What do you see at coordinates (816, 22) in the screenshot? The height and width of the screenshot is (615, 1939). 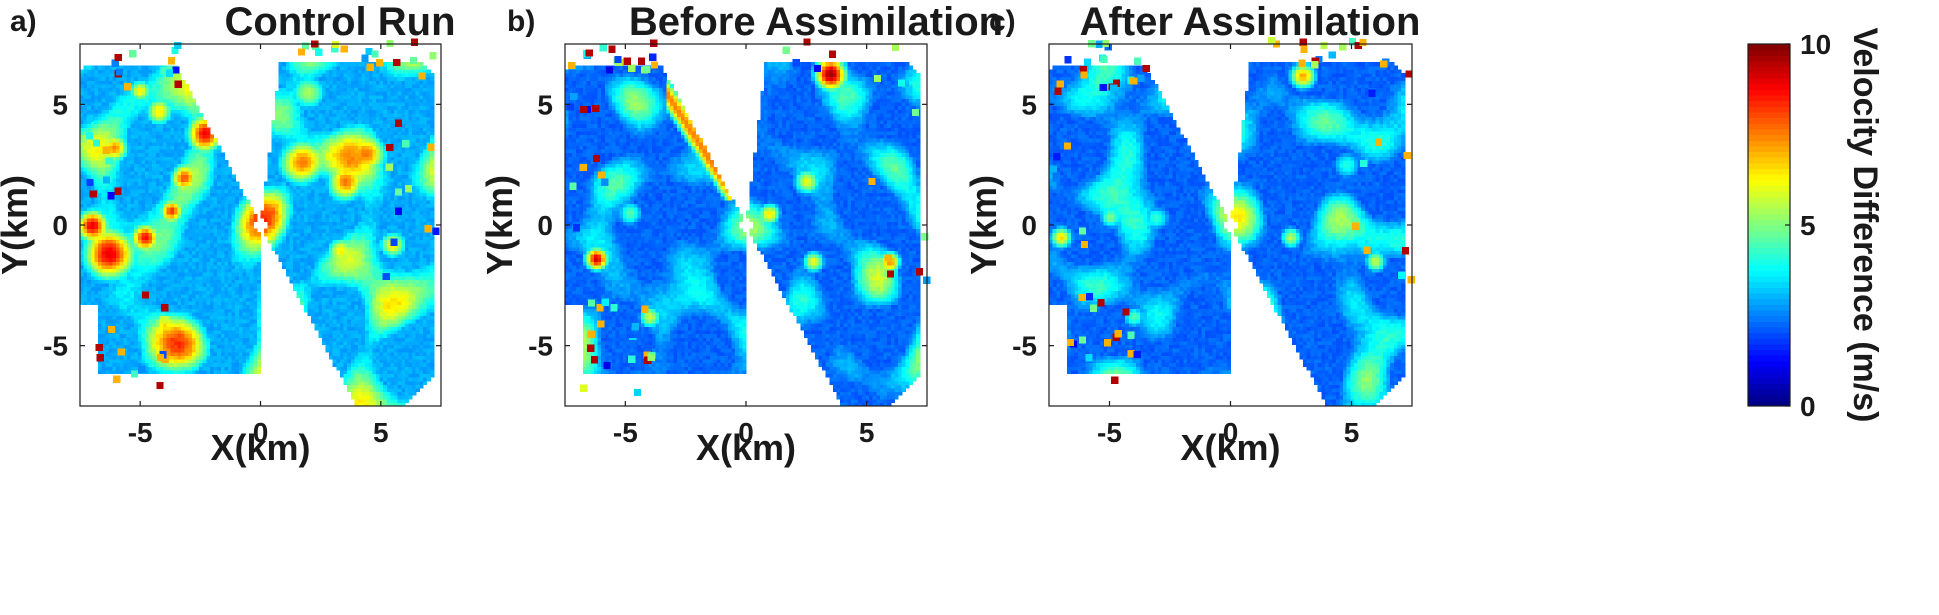 I see `panel-title: Before Assimilation` at bounding box center [816, 22].